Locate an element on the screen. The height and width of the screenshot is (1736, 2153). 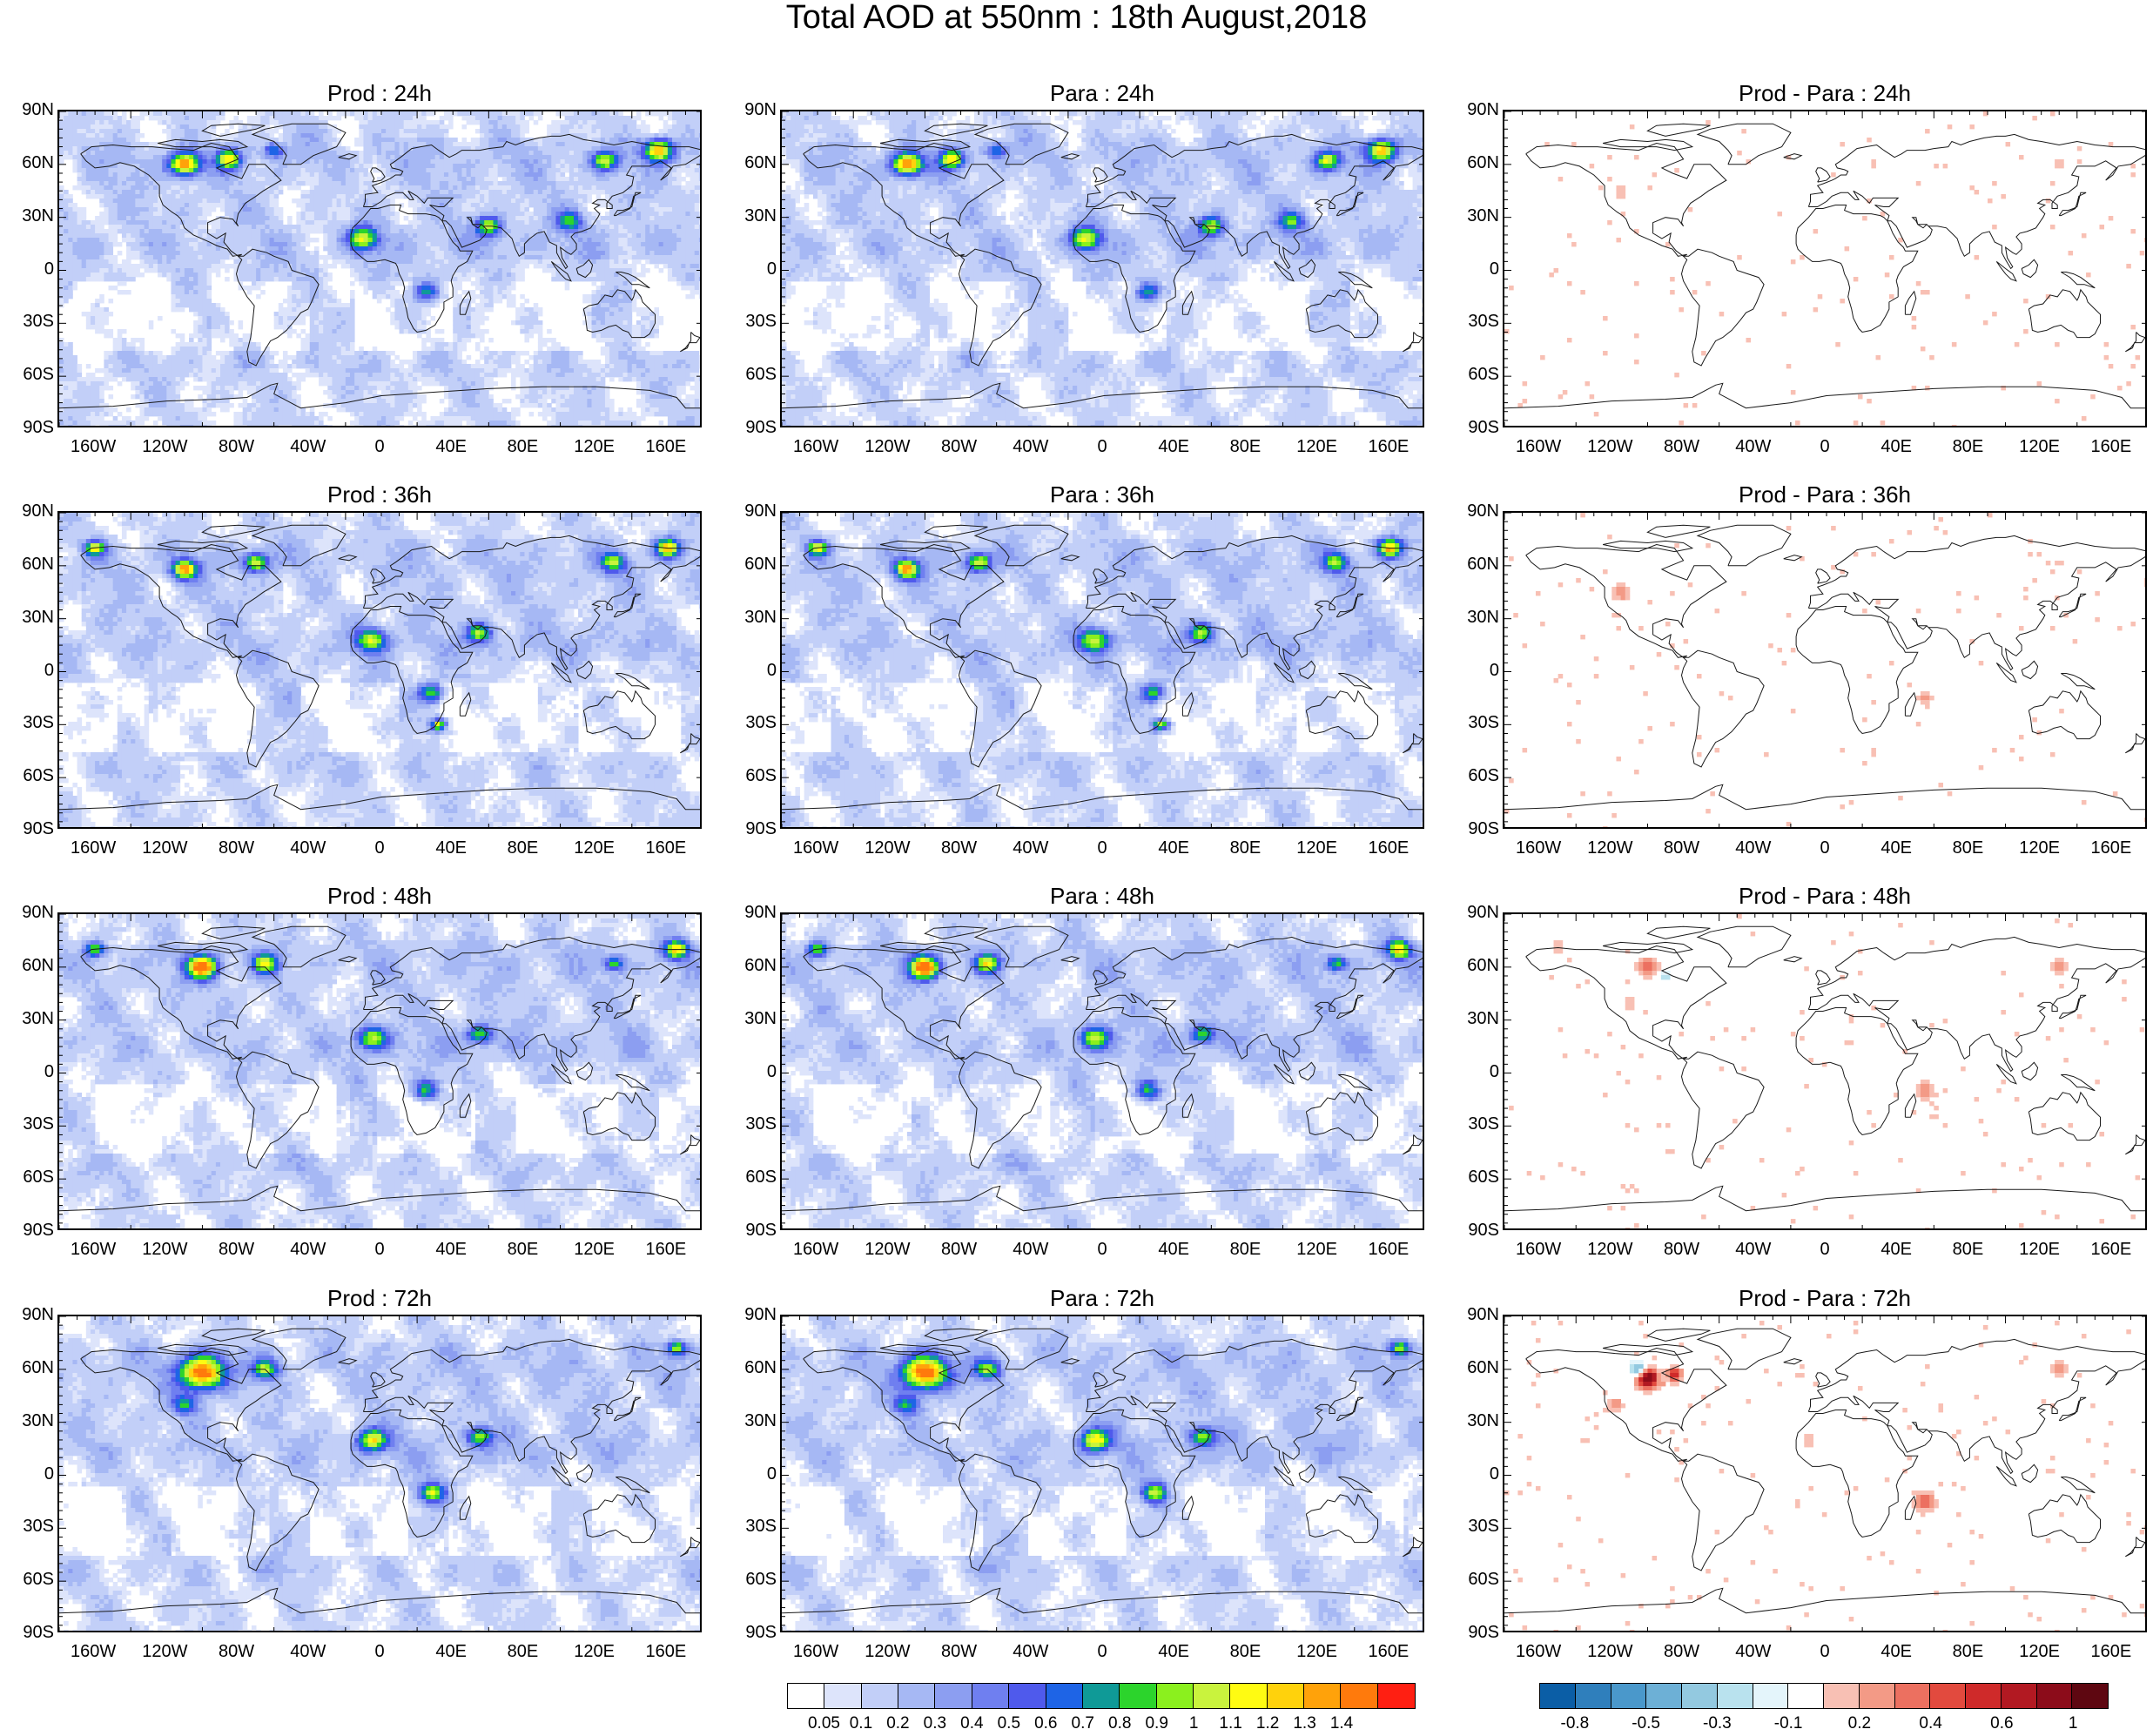
panel-title: Prod : 48h is located at coordinates (379, 896).